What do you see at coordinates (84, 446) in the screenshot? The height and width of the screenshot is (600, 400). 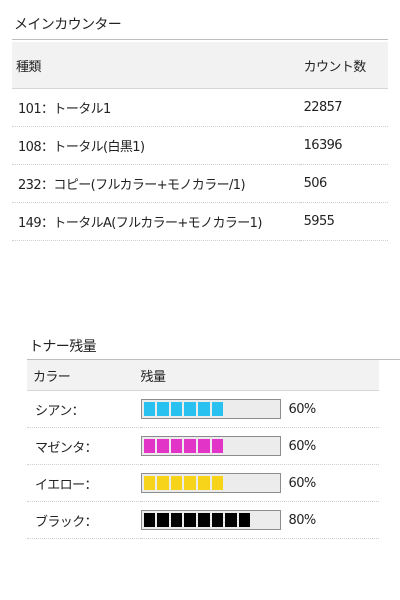 I see `toner-color-label: マゼンタ：` at bounding box center [84, 446].